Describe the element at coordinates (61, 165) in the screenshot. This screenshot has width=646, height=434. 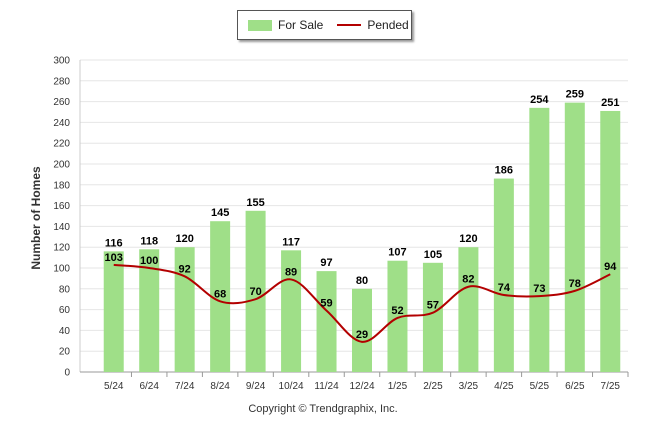
I see `y-tick-label: 200` at that location.